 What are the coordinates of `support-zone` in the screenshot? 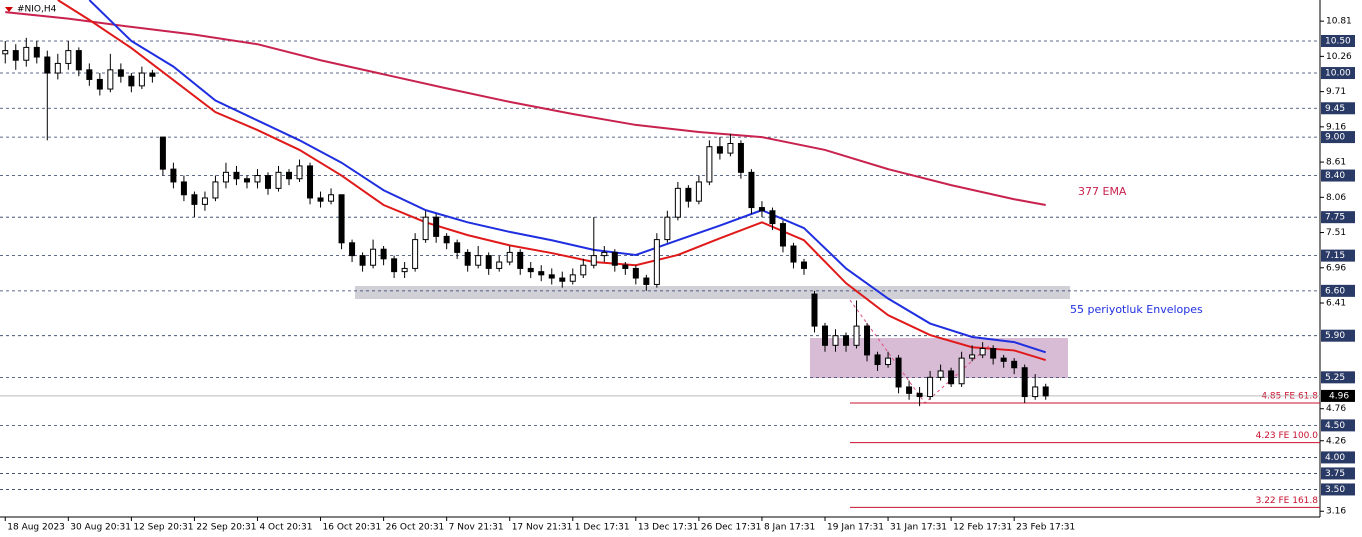 It's located at (712, 292).